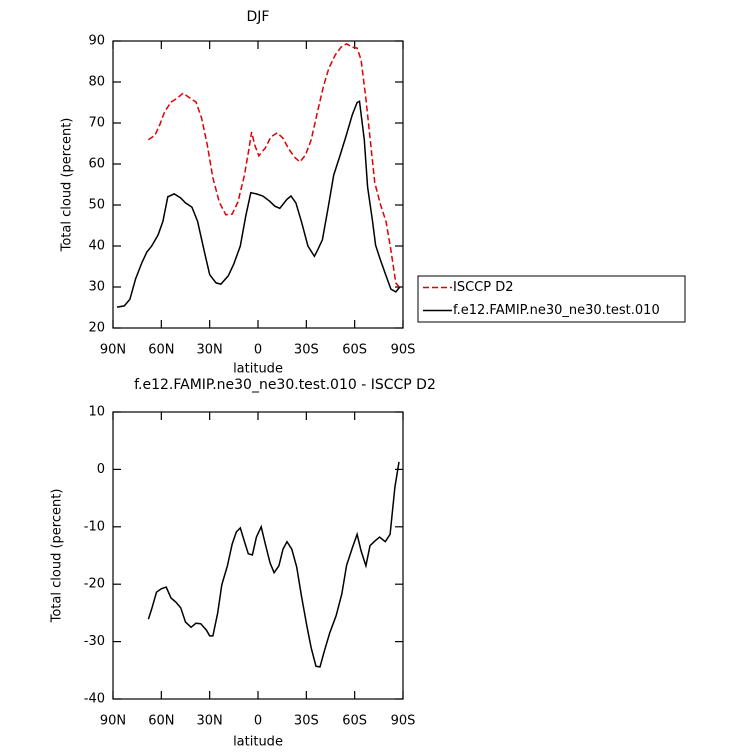  I want to click on y-tick-label: 60, so click(96, 164).